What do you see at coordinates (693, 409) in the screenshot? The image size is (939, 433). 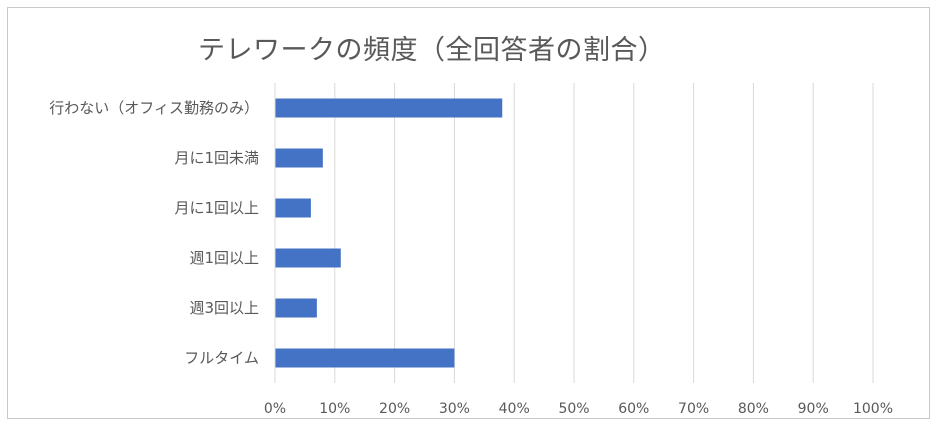 I see `x-tick-label: 70%` at bounding box center [693, 409].